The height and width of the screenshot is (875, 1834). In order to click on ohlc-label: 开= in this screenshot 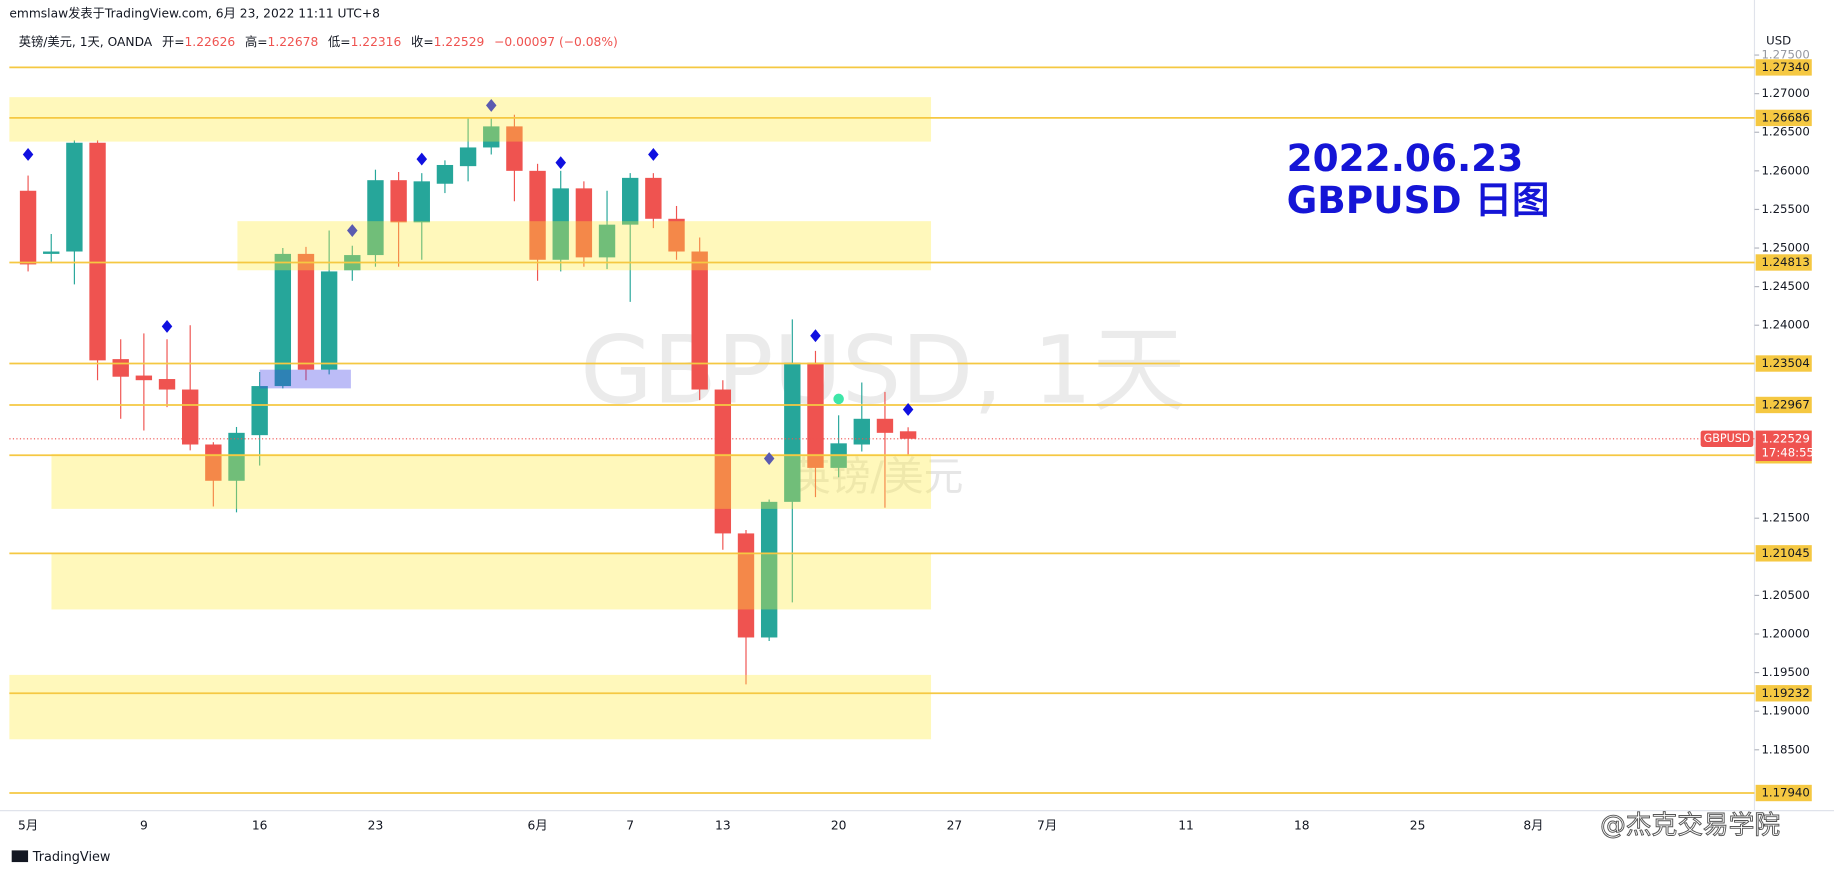, I will do `click(173, 42)`.